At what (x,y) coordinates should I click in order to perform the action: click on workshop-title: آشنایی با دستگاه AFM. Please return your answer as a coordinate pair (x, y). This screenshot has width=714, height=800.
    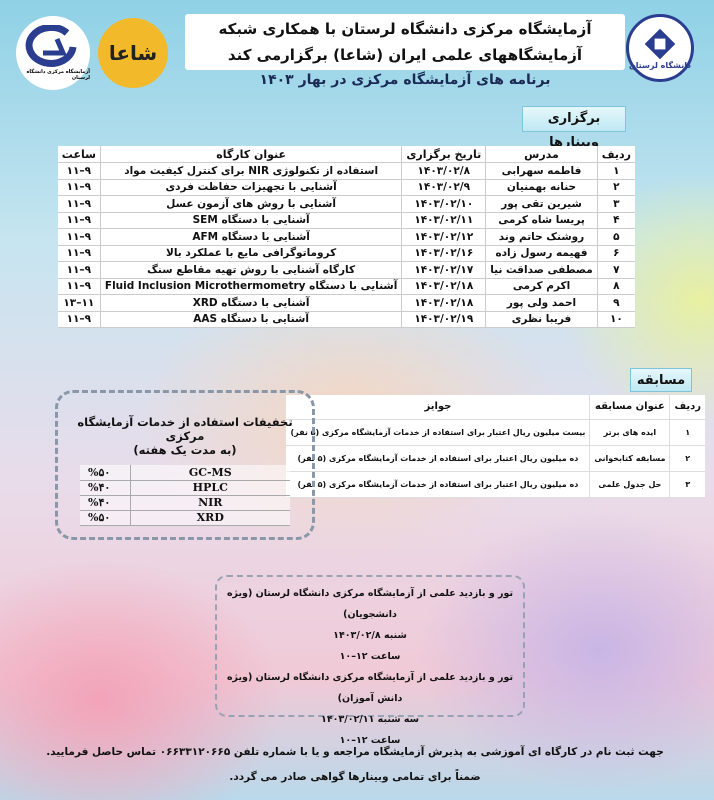
    Looking at the image, I should click on (251, 237).